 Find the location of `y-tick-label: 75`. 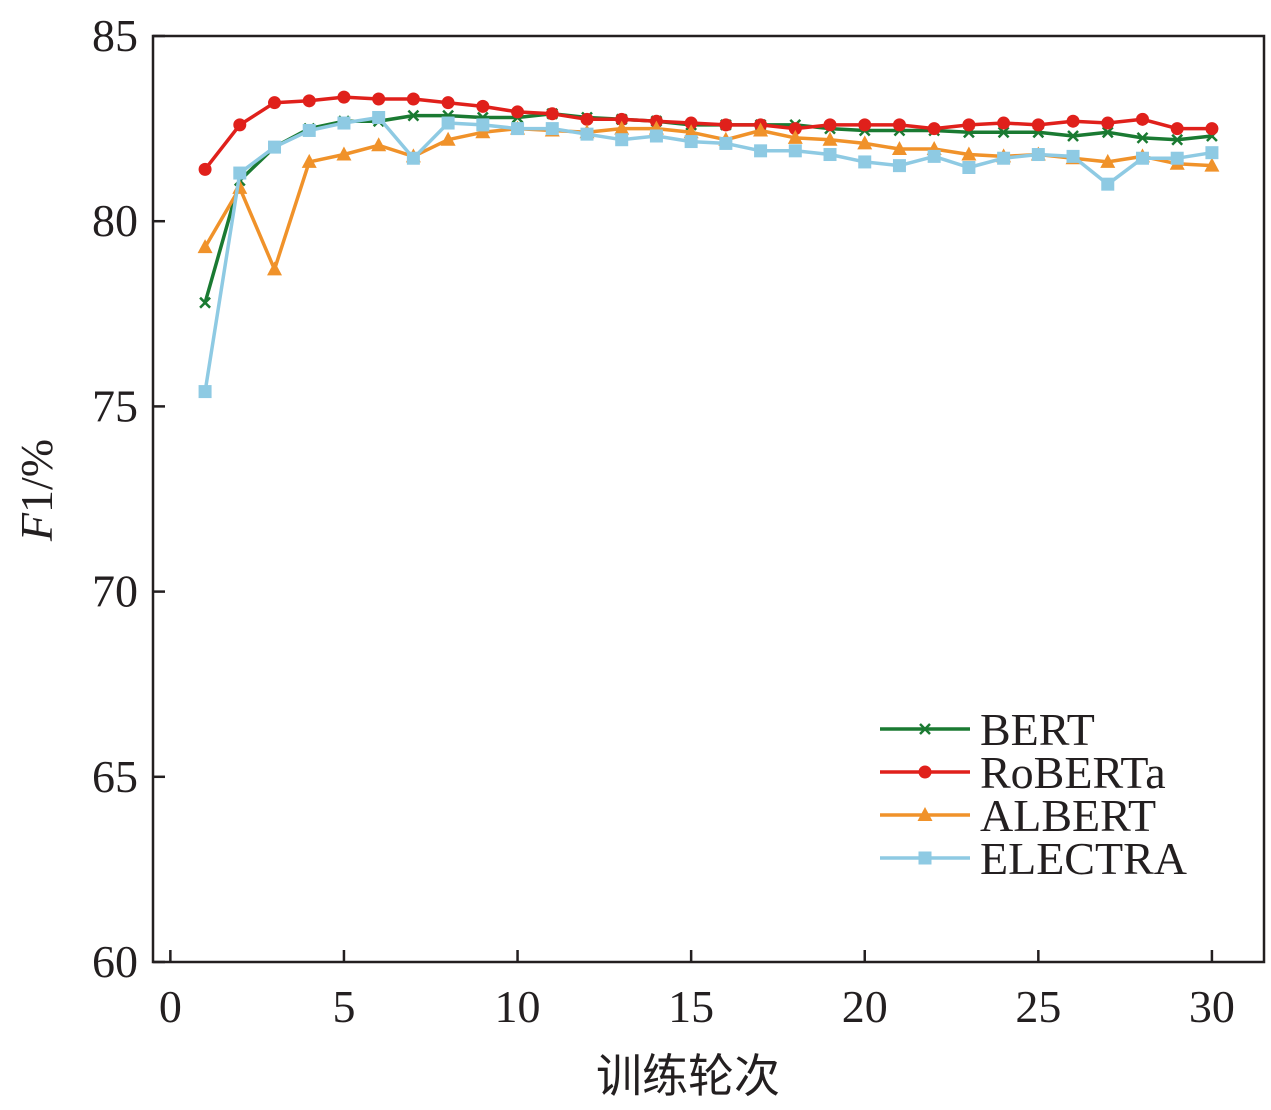

y-tick-label: 75 is located at coordinates (115, 405).